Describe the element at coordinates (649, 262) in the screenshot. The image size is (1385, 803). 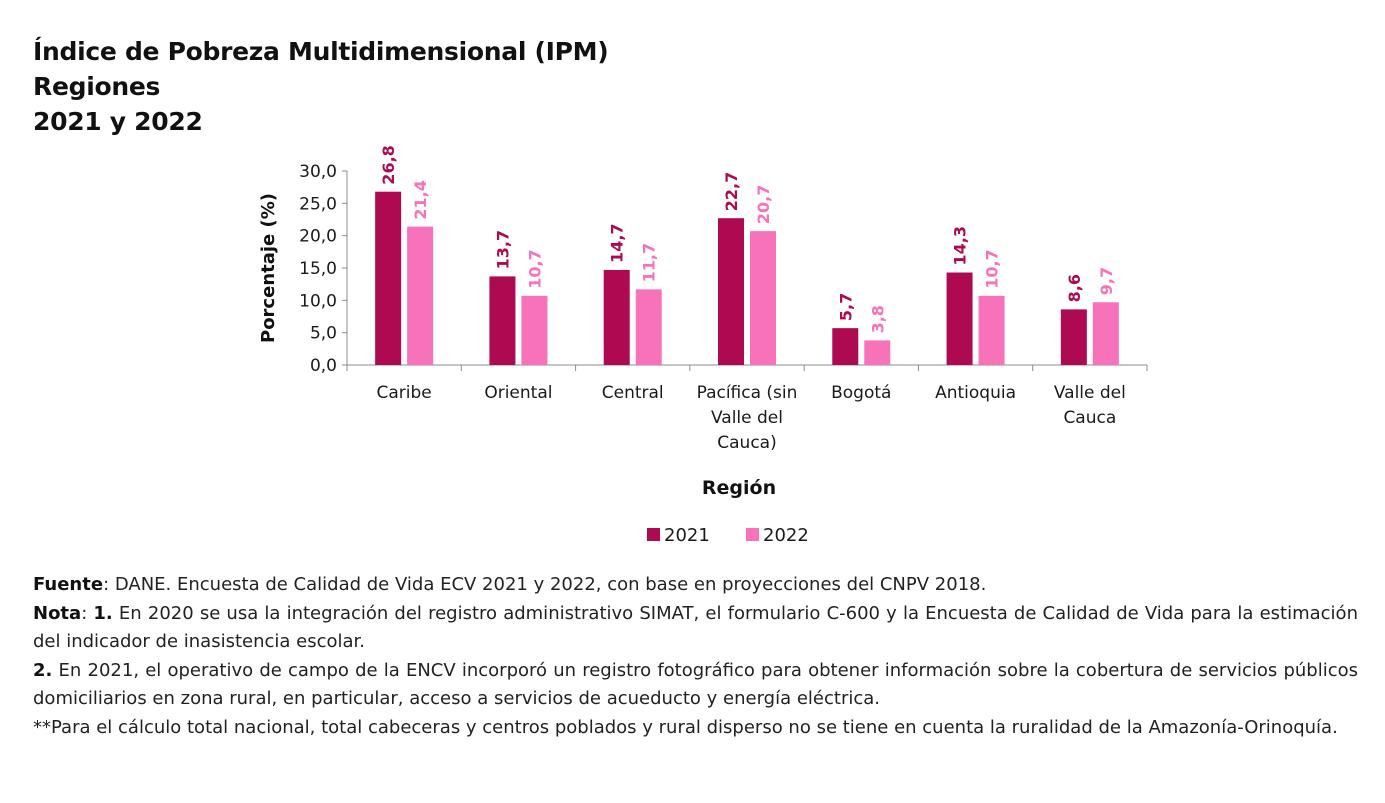
I see `data-label-2022-2: 11,7` at that location.